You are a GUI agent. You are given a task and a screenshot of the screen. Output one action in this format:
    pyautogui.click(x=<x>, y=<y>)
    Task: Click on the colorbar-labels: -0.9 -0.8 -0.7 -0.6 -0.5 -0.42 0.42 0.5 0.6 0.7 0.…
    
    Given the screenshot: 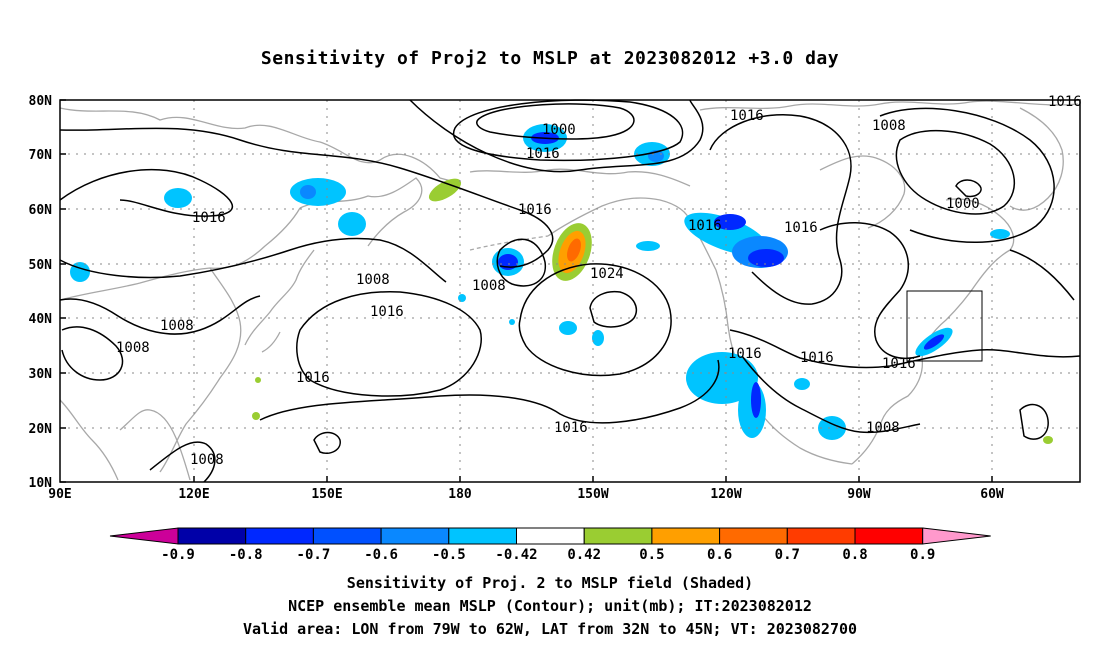 What is the action you would take?
    pyautogui.click(x=548, y=555)
    